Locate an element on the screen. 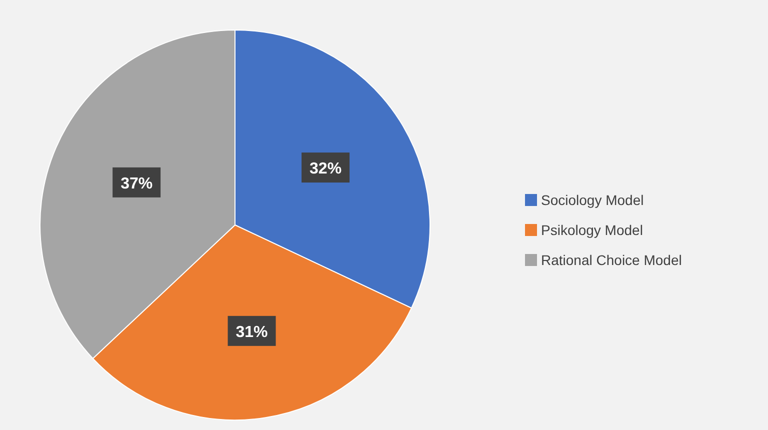  data-label: 32% is located at coordinates (326, 169).